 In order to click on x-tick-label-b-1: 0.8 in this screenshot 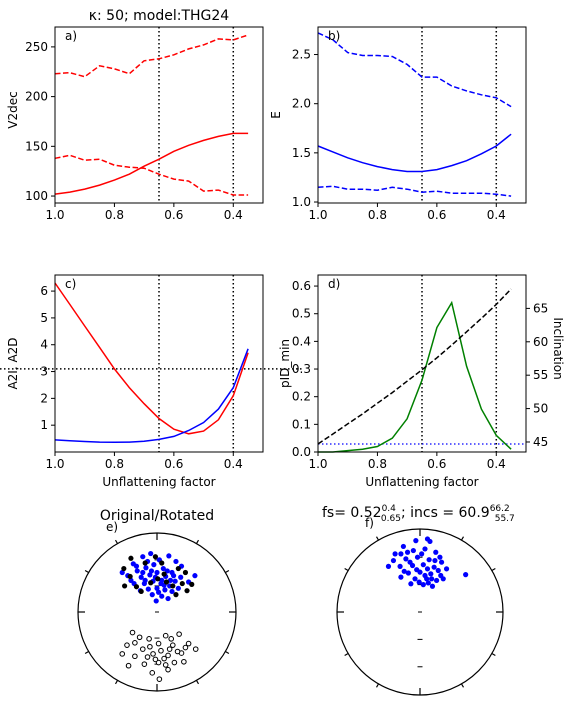, I will do `click(377, 215)`.